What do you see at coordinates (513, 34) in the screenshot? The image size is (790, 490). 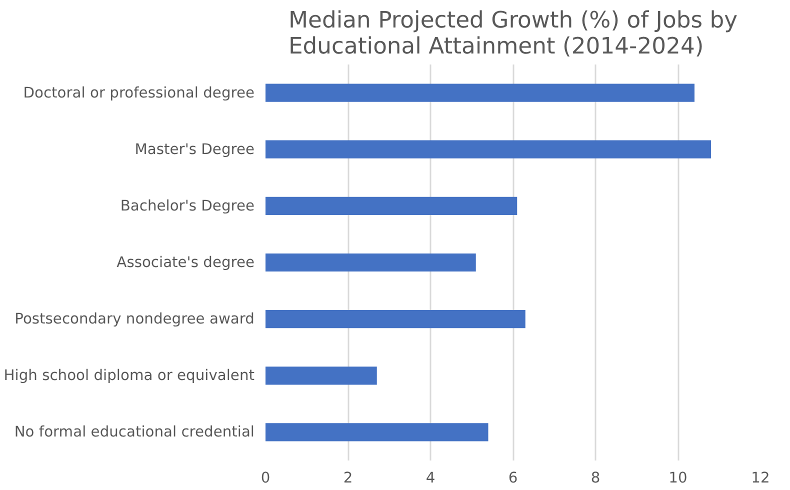 I see `chart-title: Median Projected Growth (%) of Jobs by Educational Attainment (2014-2024)` at bounding box center [513, 34].